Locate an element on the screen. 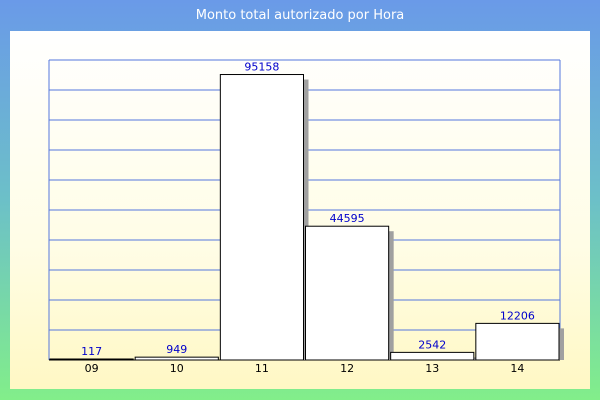  value-label: 95158 is located at coordinates (261, 67).